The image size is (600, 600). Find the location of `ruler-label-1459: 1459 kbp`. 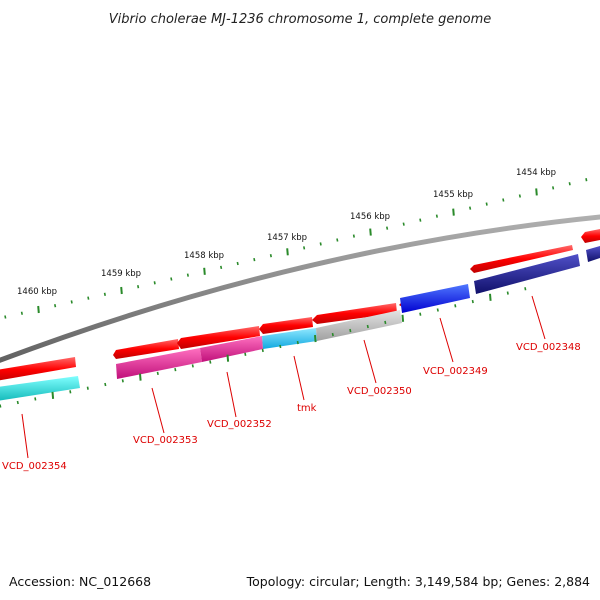

ruler-label-1459: 1459 kbp is located at coordinates (121, 274).